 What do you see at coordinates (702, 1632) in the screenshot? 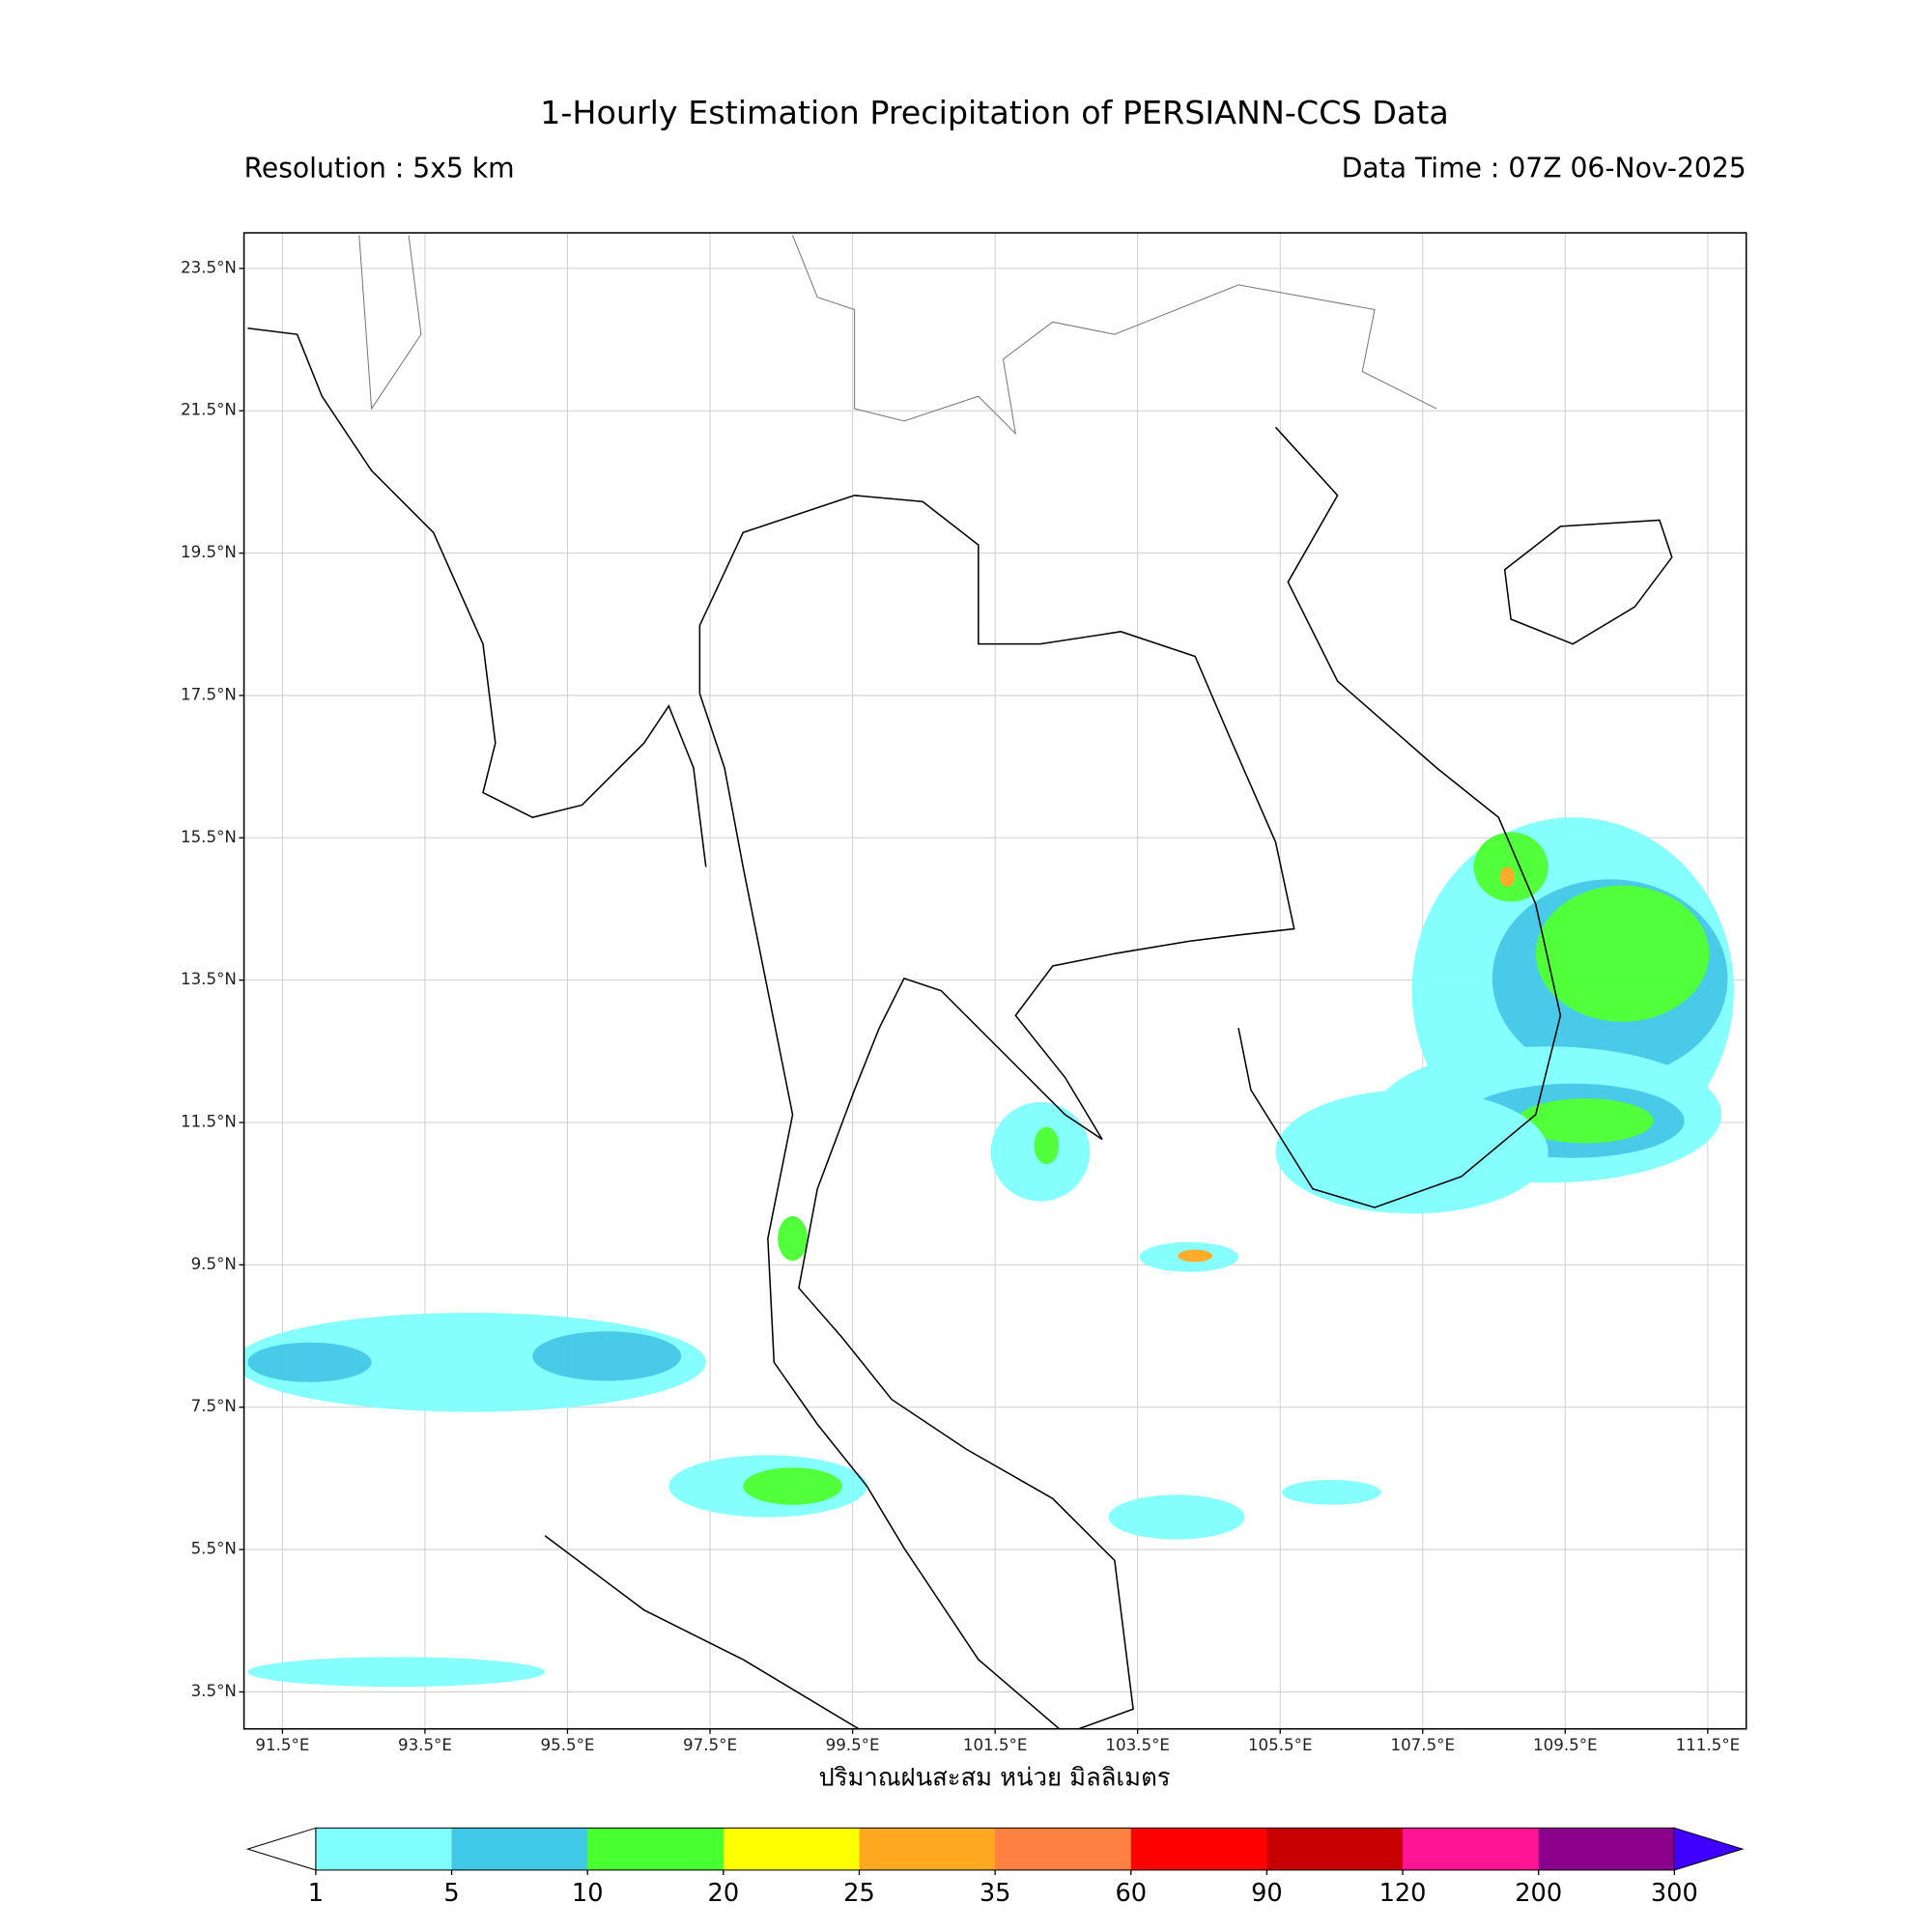
I see `sumatra-coast` at bounding box center [702, 1632].